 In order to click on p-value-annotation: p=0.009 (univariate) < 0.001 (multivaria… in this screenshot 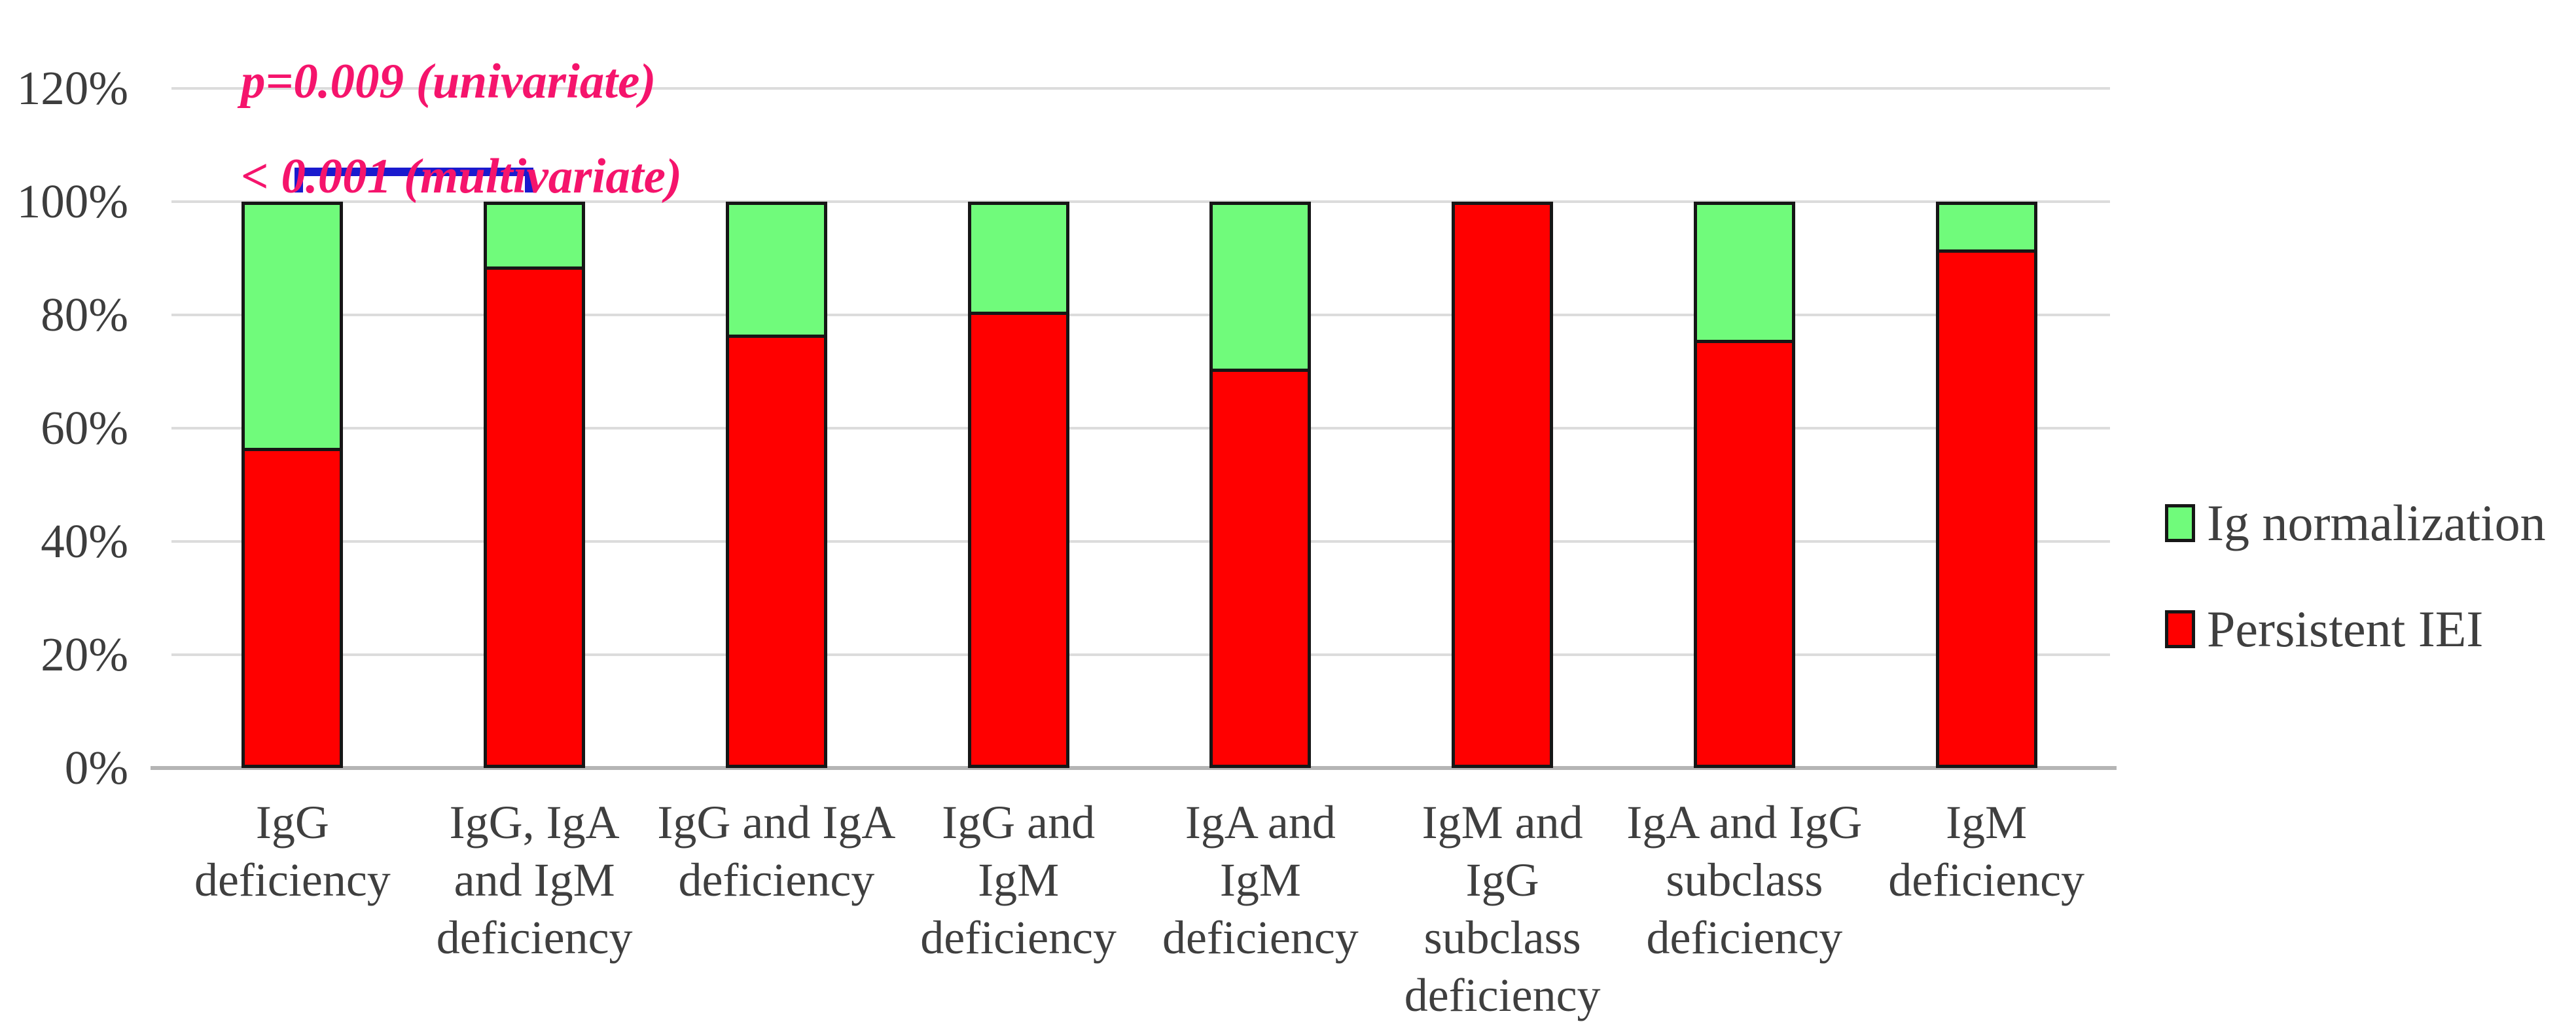, I will do `click(461, 129)`.